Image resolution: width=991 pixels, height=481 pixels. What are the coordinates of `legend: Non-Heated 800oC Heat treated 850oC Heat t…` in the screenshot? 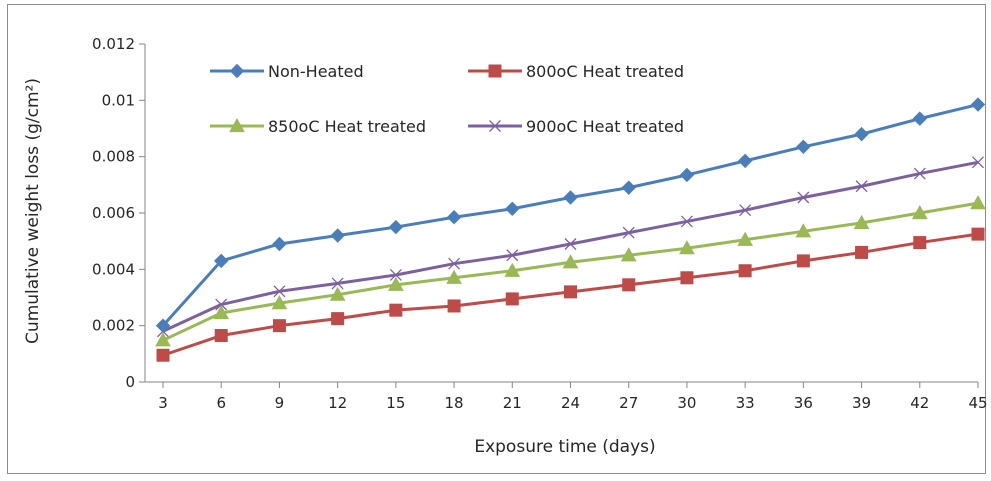 It's located at (447, 99).